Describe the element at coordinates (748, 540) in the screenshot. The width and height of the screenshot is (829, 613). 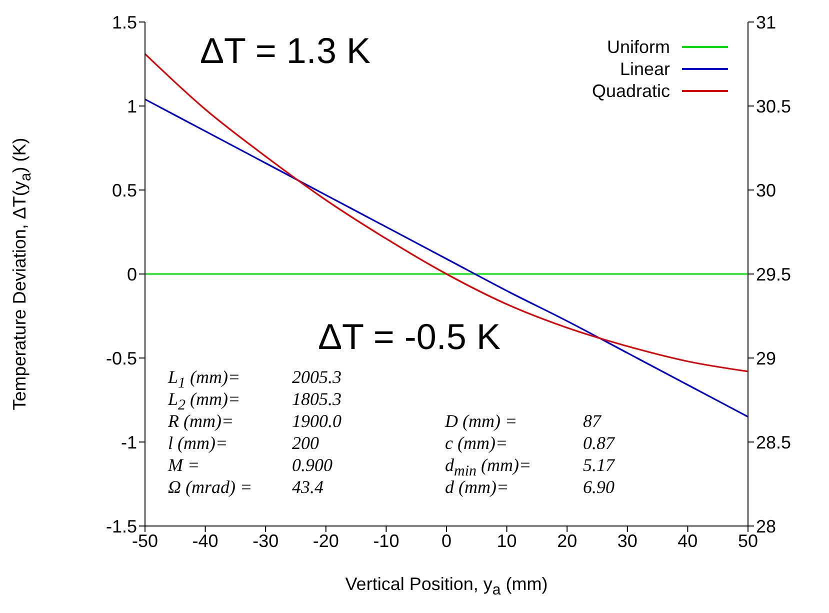
I see `x-tick-label: 50` at that location.